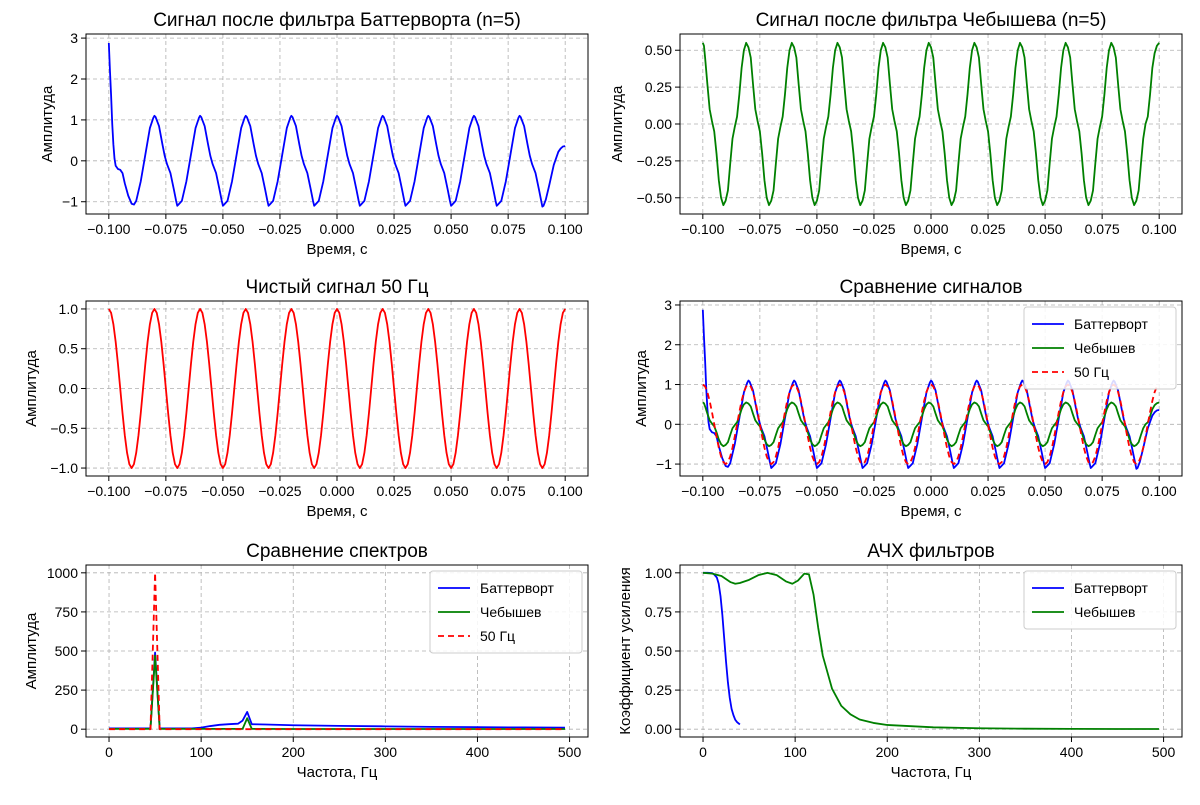 The height and width of the screenshot is (805, 1200). What do you see at coordinates (658, 612) in the screenshot?
I see `y-tick-label: 0.75` at bounding box center [658, 612].